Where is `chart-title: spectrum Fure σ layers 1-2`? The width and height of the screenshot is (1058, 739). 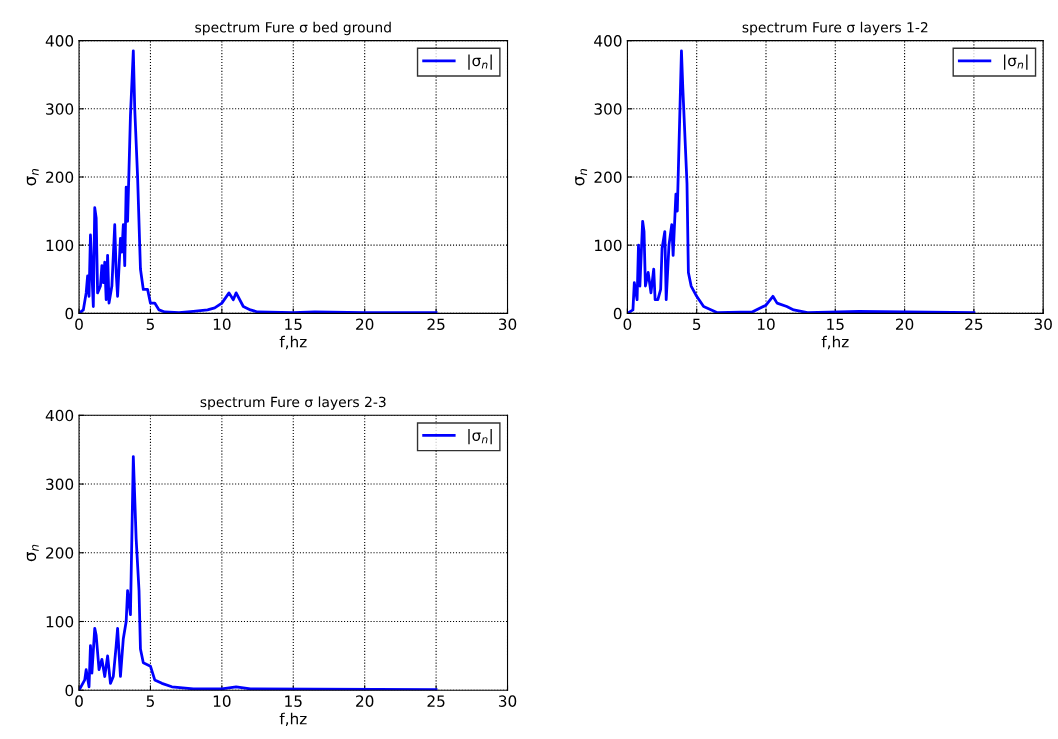
chart-title: spectrum Fure σ layers 1-2 is located at coordinates (835, 28).